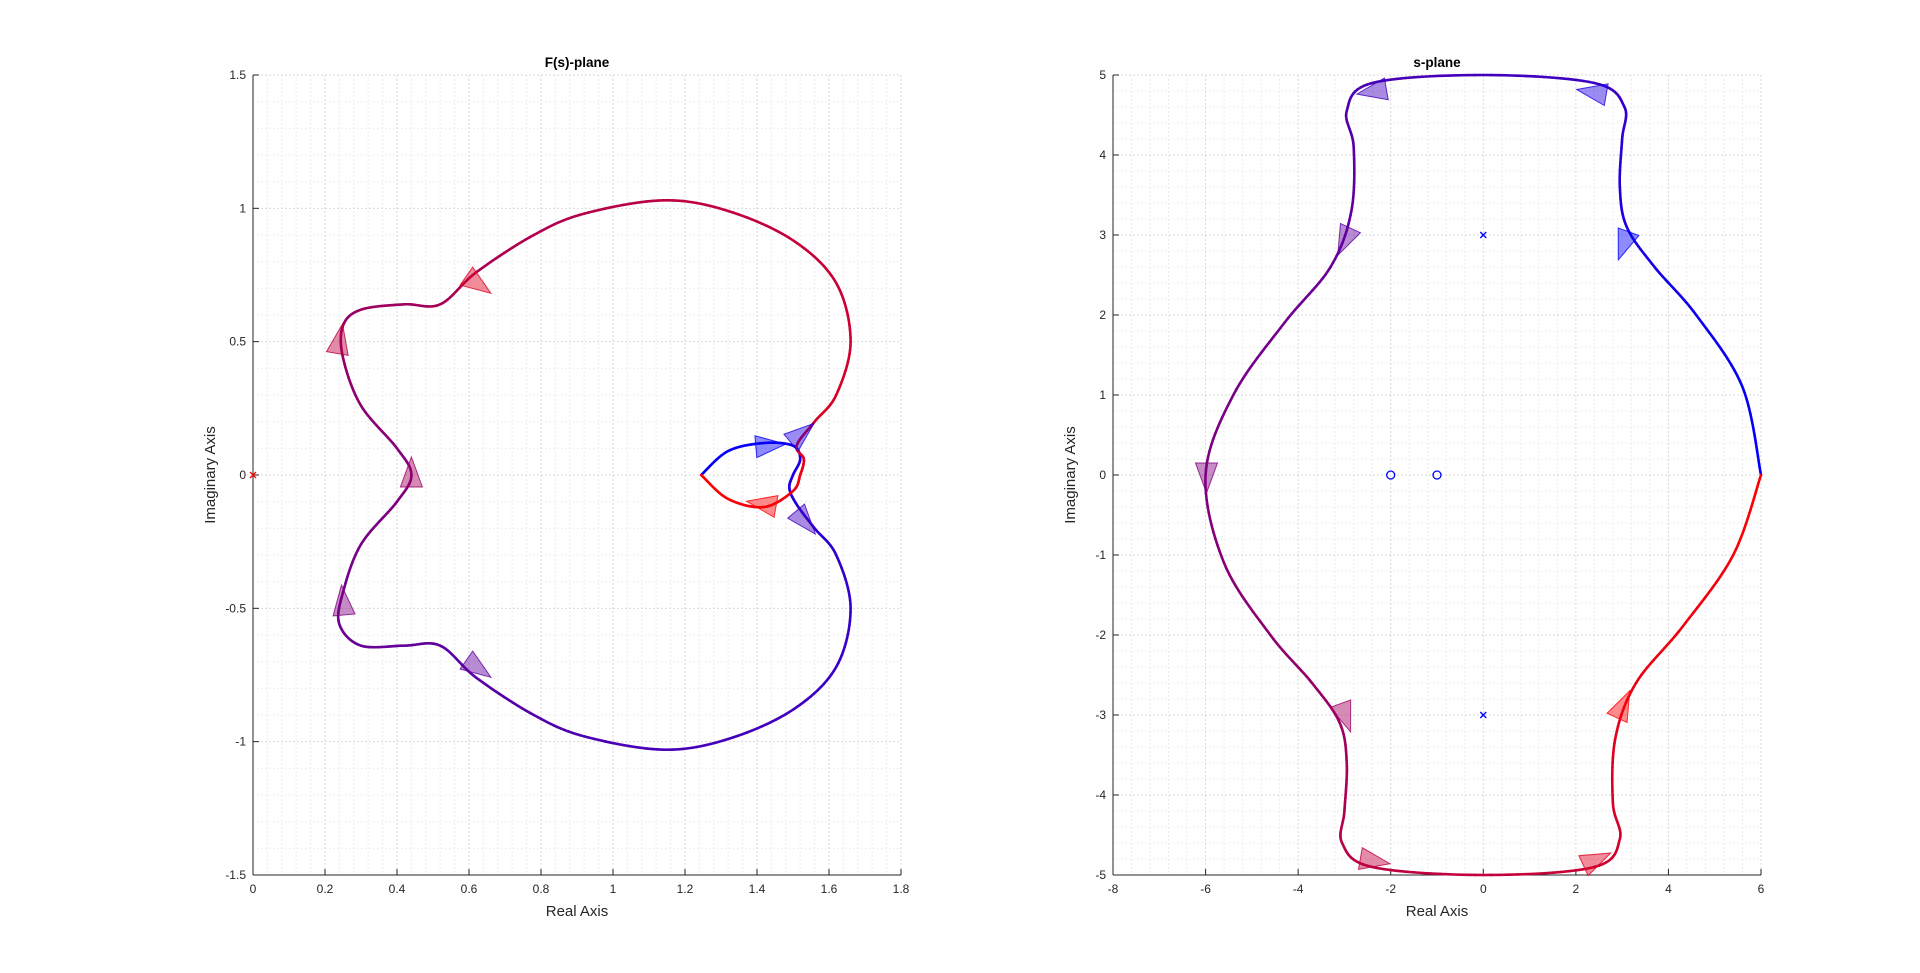 This screenshot has height=973, width=1920. Describe the element at coordinates (1761, 889) in the screenshot. I see `splane-x-tick-label: 6` at that location.